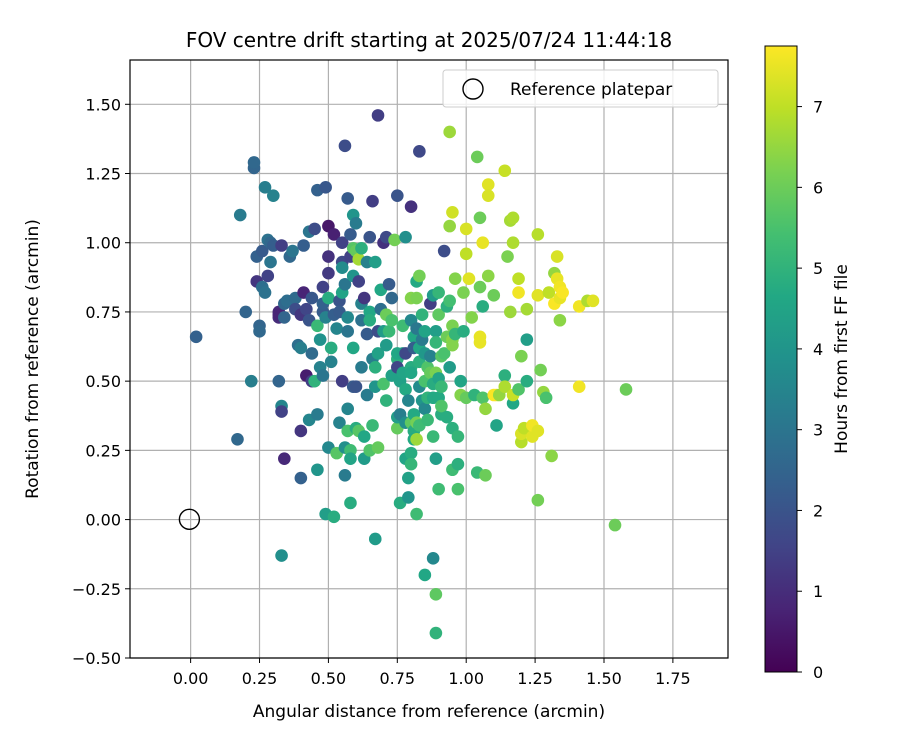  Describe the element at coordinates (842, 359) in the screenshot. I see `colorbar-label: Hours from first FF file` at that location.